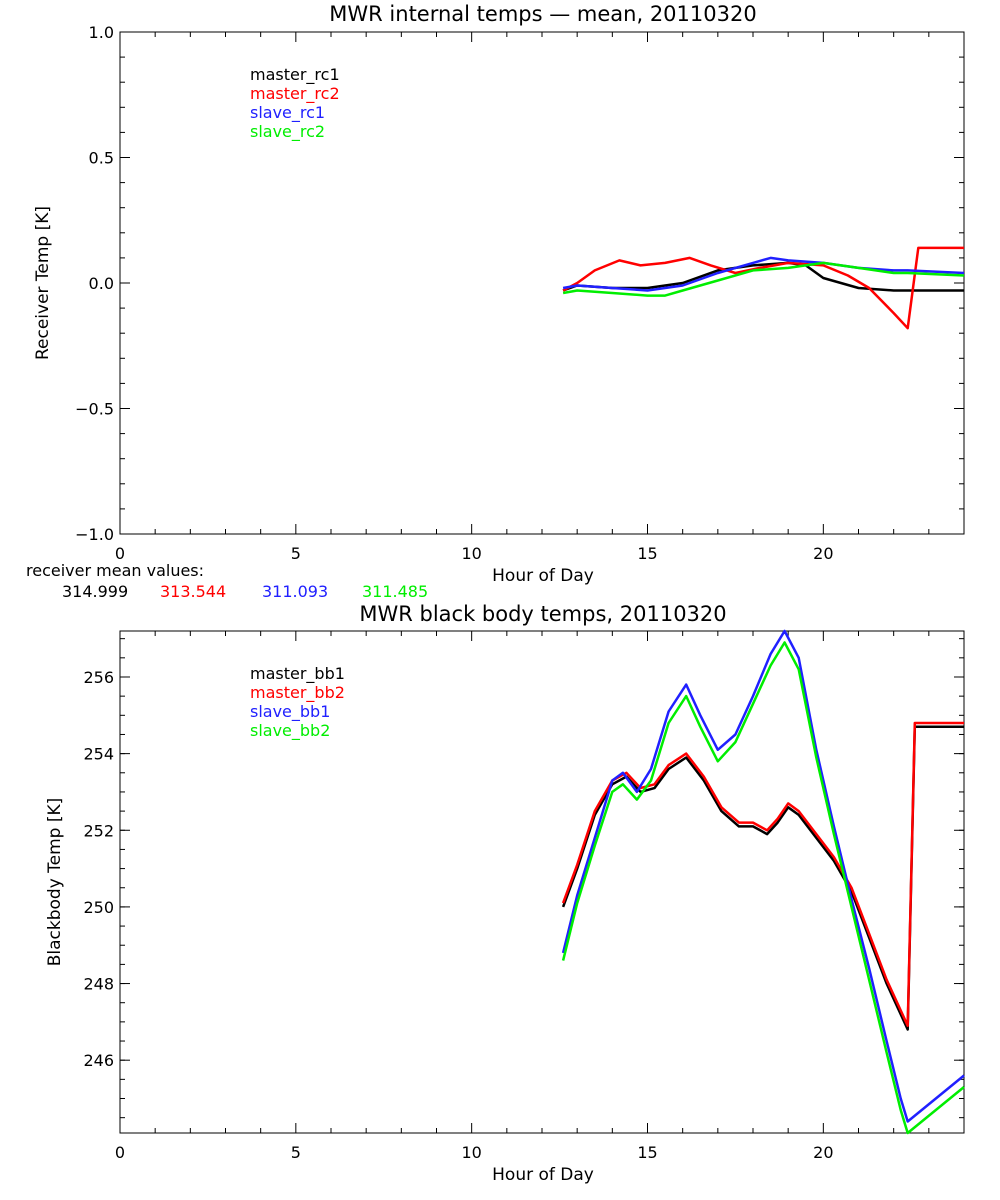 Image resolution: width=1000 pixels, height=1200 pixels. What do you see at coordinates (98, 830) in the screenshot?
I see `y-tick-label: 252` at bounding box center [98, 830].